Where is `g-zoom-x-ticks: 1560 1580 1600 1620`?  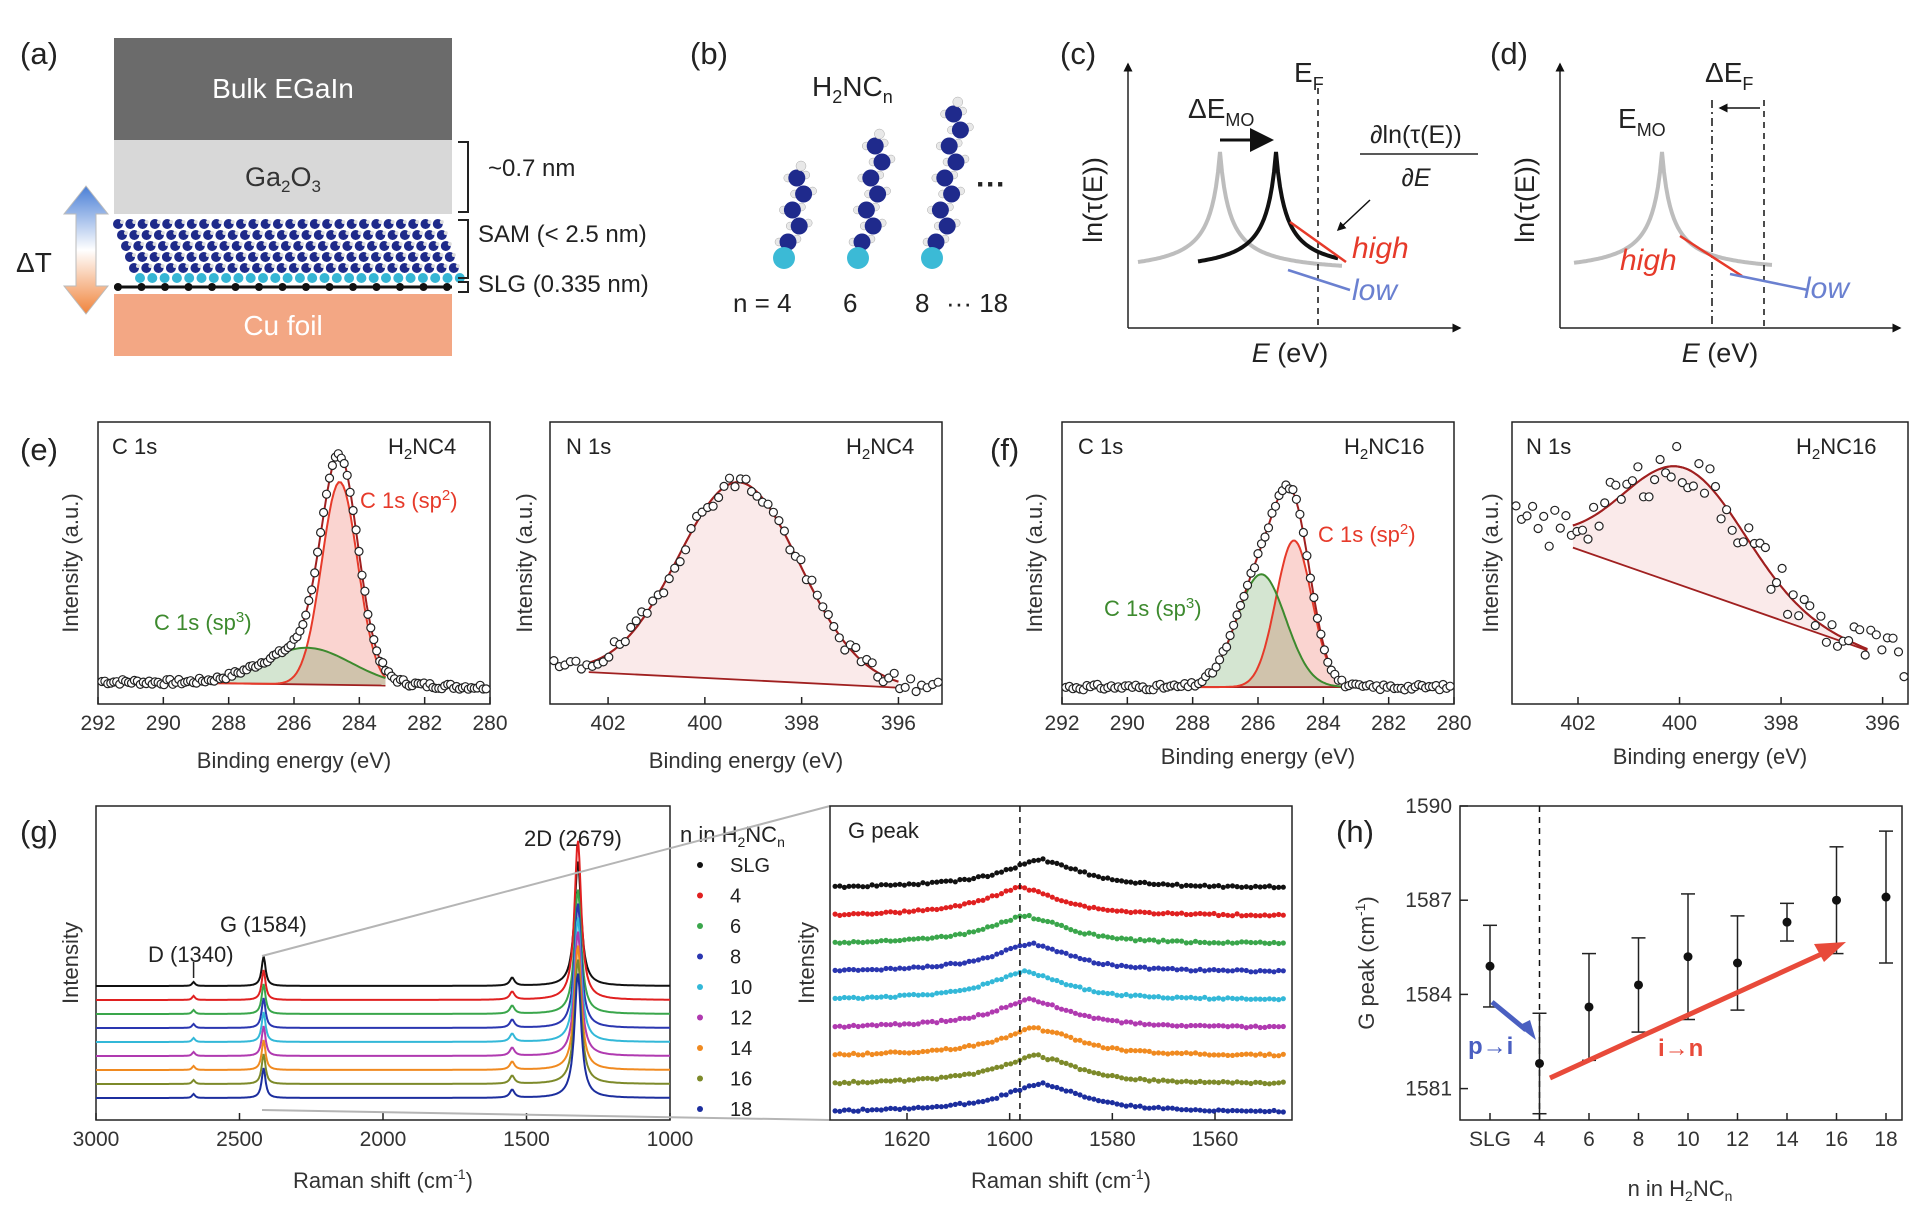 g-zoom-x-ticks: 1560 1580 1600 1620 is located at coordinates (1061, 1132).